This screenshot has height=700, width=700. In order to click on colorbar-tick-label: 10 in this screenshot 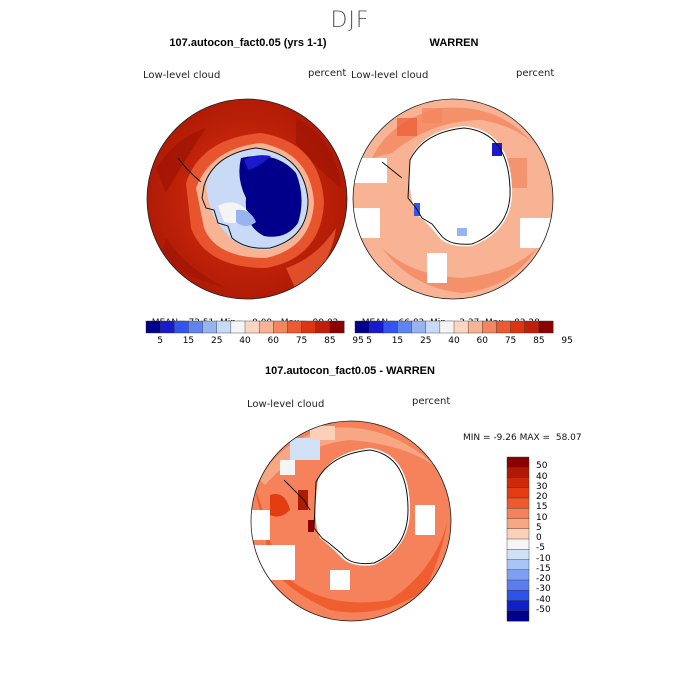, I will do `click(542, 517)`.